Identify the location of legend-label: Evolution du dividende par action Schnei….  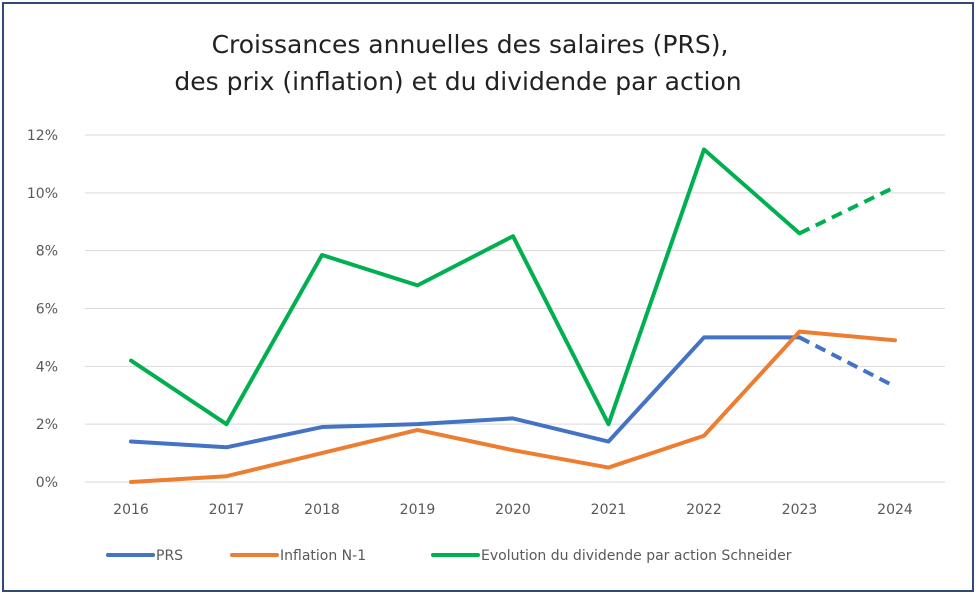
(636, 556).